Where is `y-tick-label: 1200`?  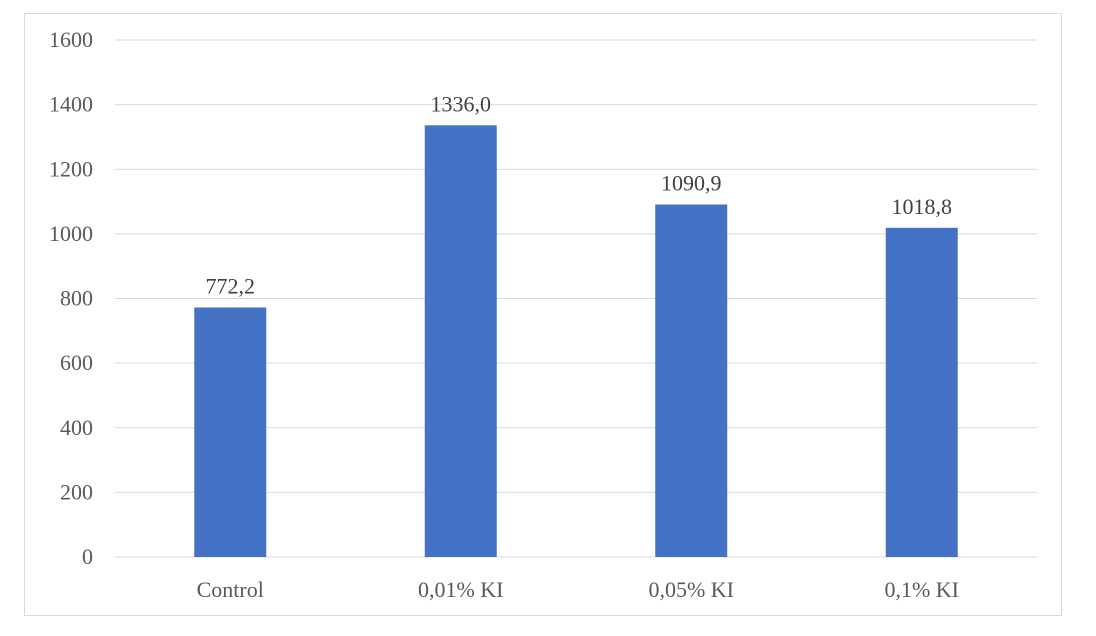 y-tick-label: 1200 is located at coordinates (71, 168).